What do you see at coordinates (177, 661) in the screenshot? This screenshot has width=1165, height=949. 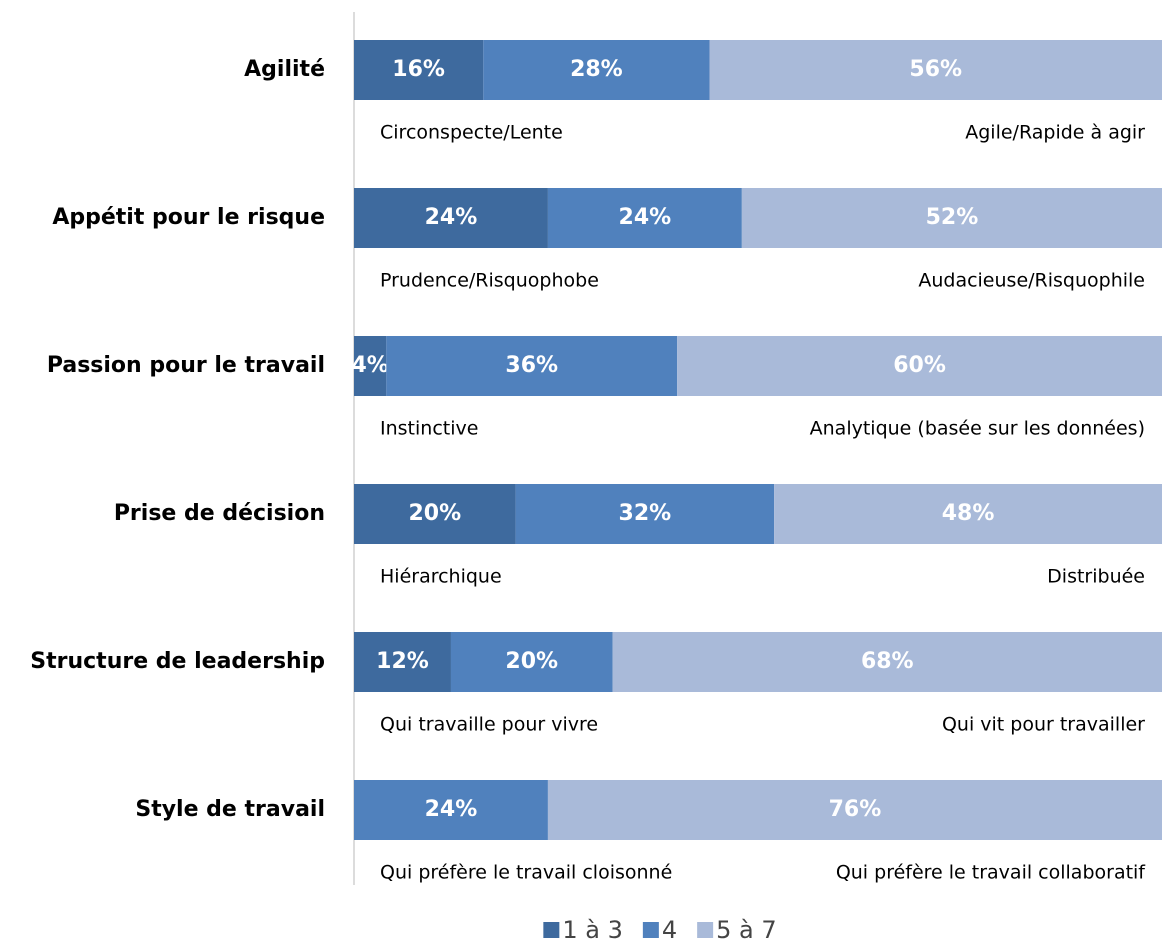 I see `category-label: Structure de leadership` at bounding box center [177, 661].